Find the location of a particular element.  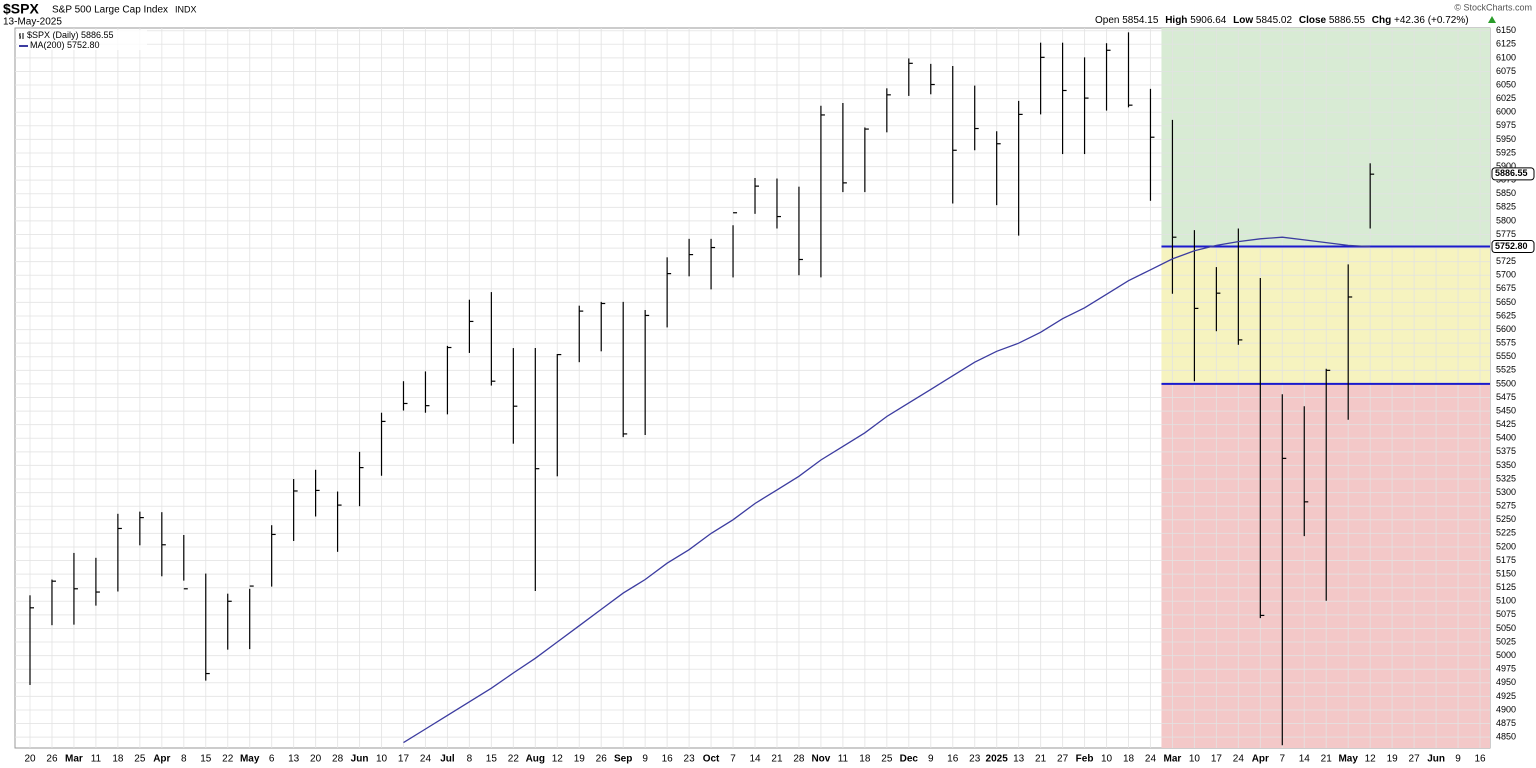

legend: $SPX (Daily) 5886.55 MA(200) 5752.80 is located at coordinates (82, 40).